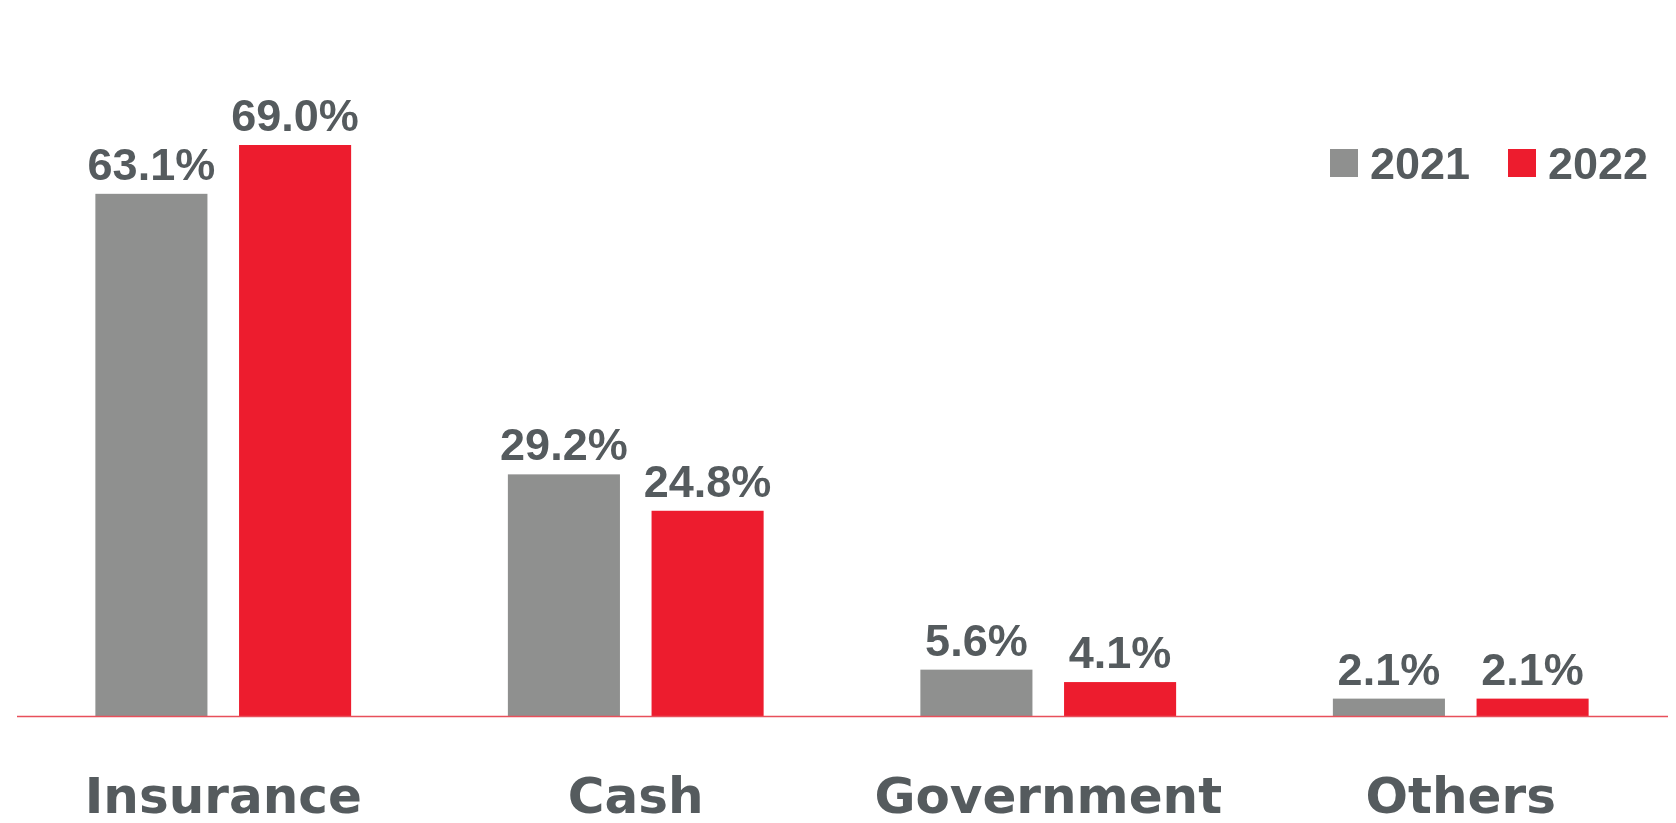  I want to click on data-label: 29.2%, so click(564, 445).